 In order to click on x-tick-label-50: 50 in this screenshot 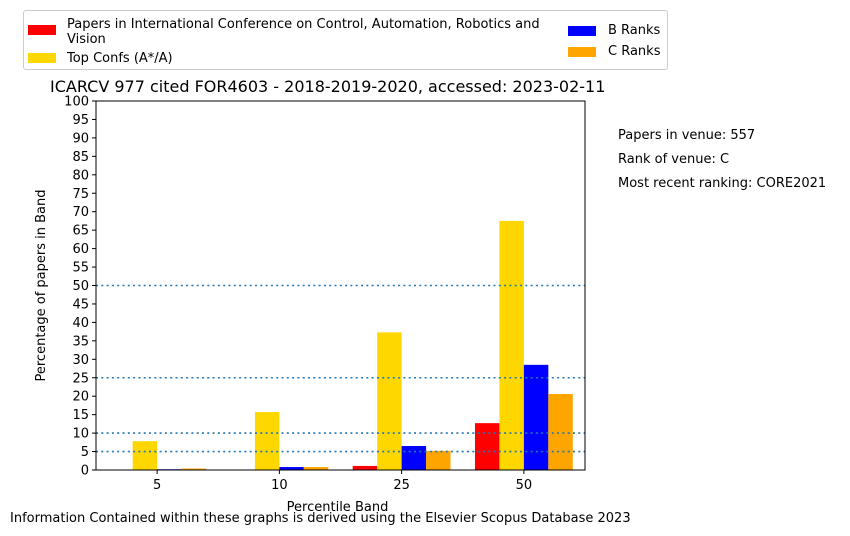, I will do `click(524, 485)`.